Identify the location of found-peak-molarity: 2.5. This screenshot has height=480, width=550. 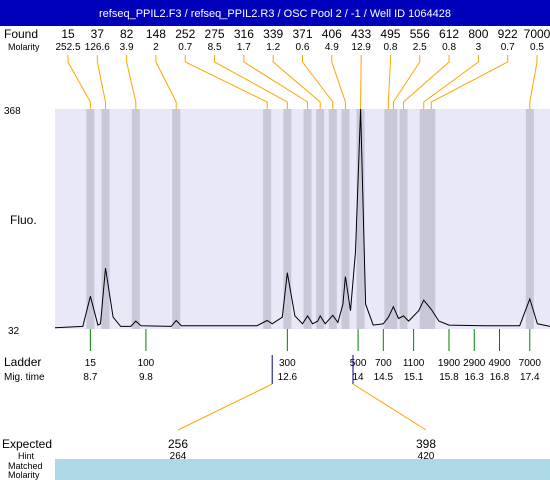
(420, 47).